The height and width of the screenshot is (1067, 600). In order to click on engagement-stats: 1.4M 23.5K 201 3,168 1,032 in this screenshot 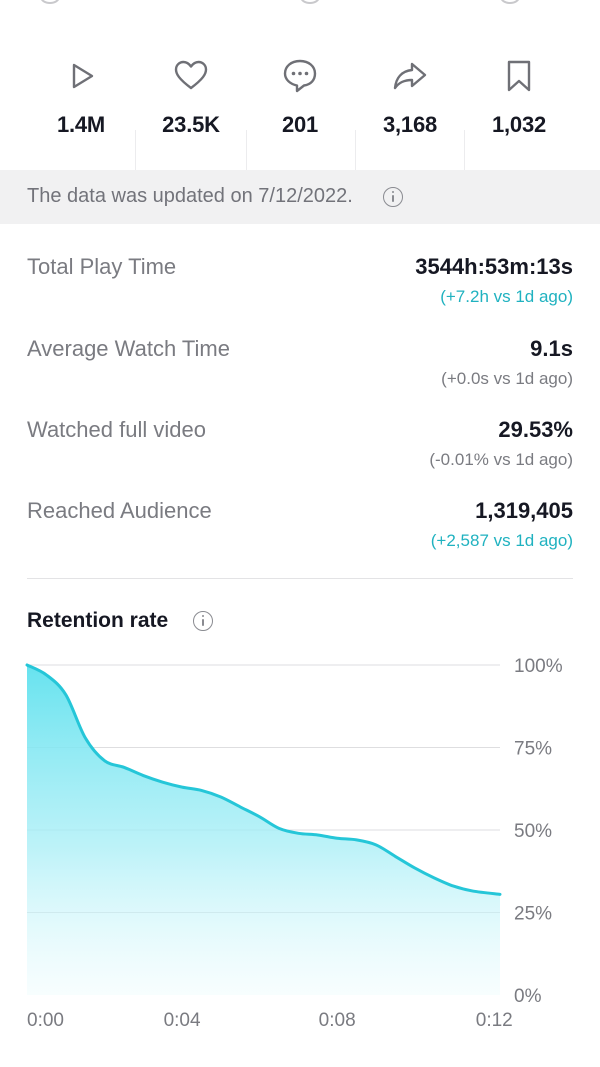, I will do `click(300, 110)`.